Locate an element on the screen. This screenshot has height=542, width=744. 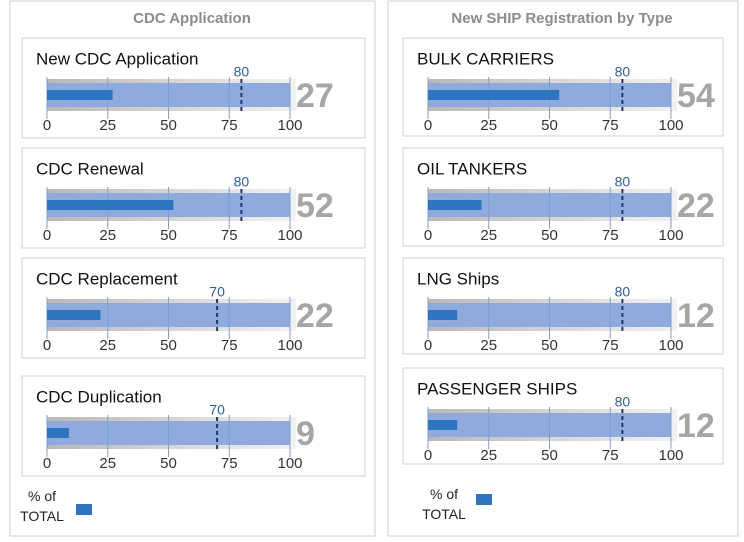
chart-title: PASSENGER SHIPS is located at coordinates (497, 388).